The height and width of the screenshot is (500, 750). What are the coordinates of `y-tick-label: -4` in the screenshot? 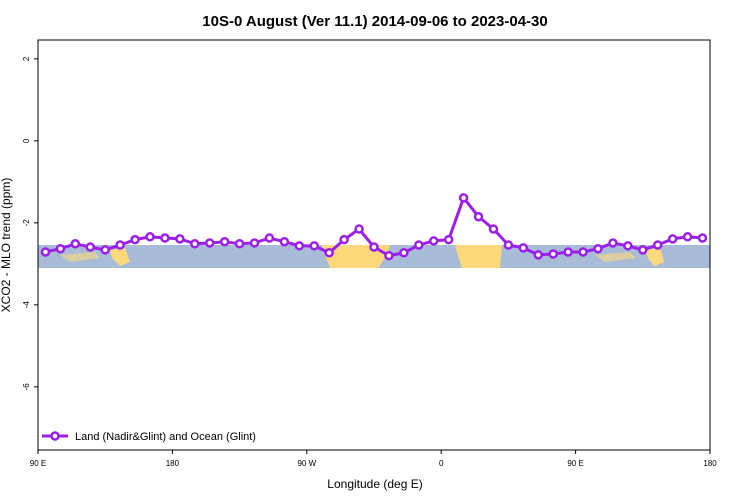 It's located at (26, 305).